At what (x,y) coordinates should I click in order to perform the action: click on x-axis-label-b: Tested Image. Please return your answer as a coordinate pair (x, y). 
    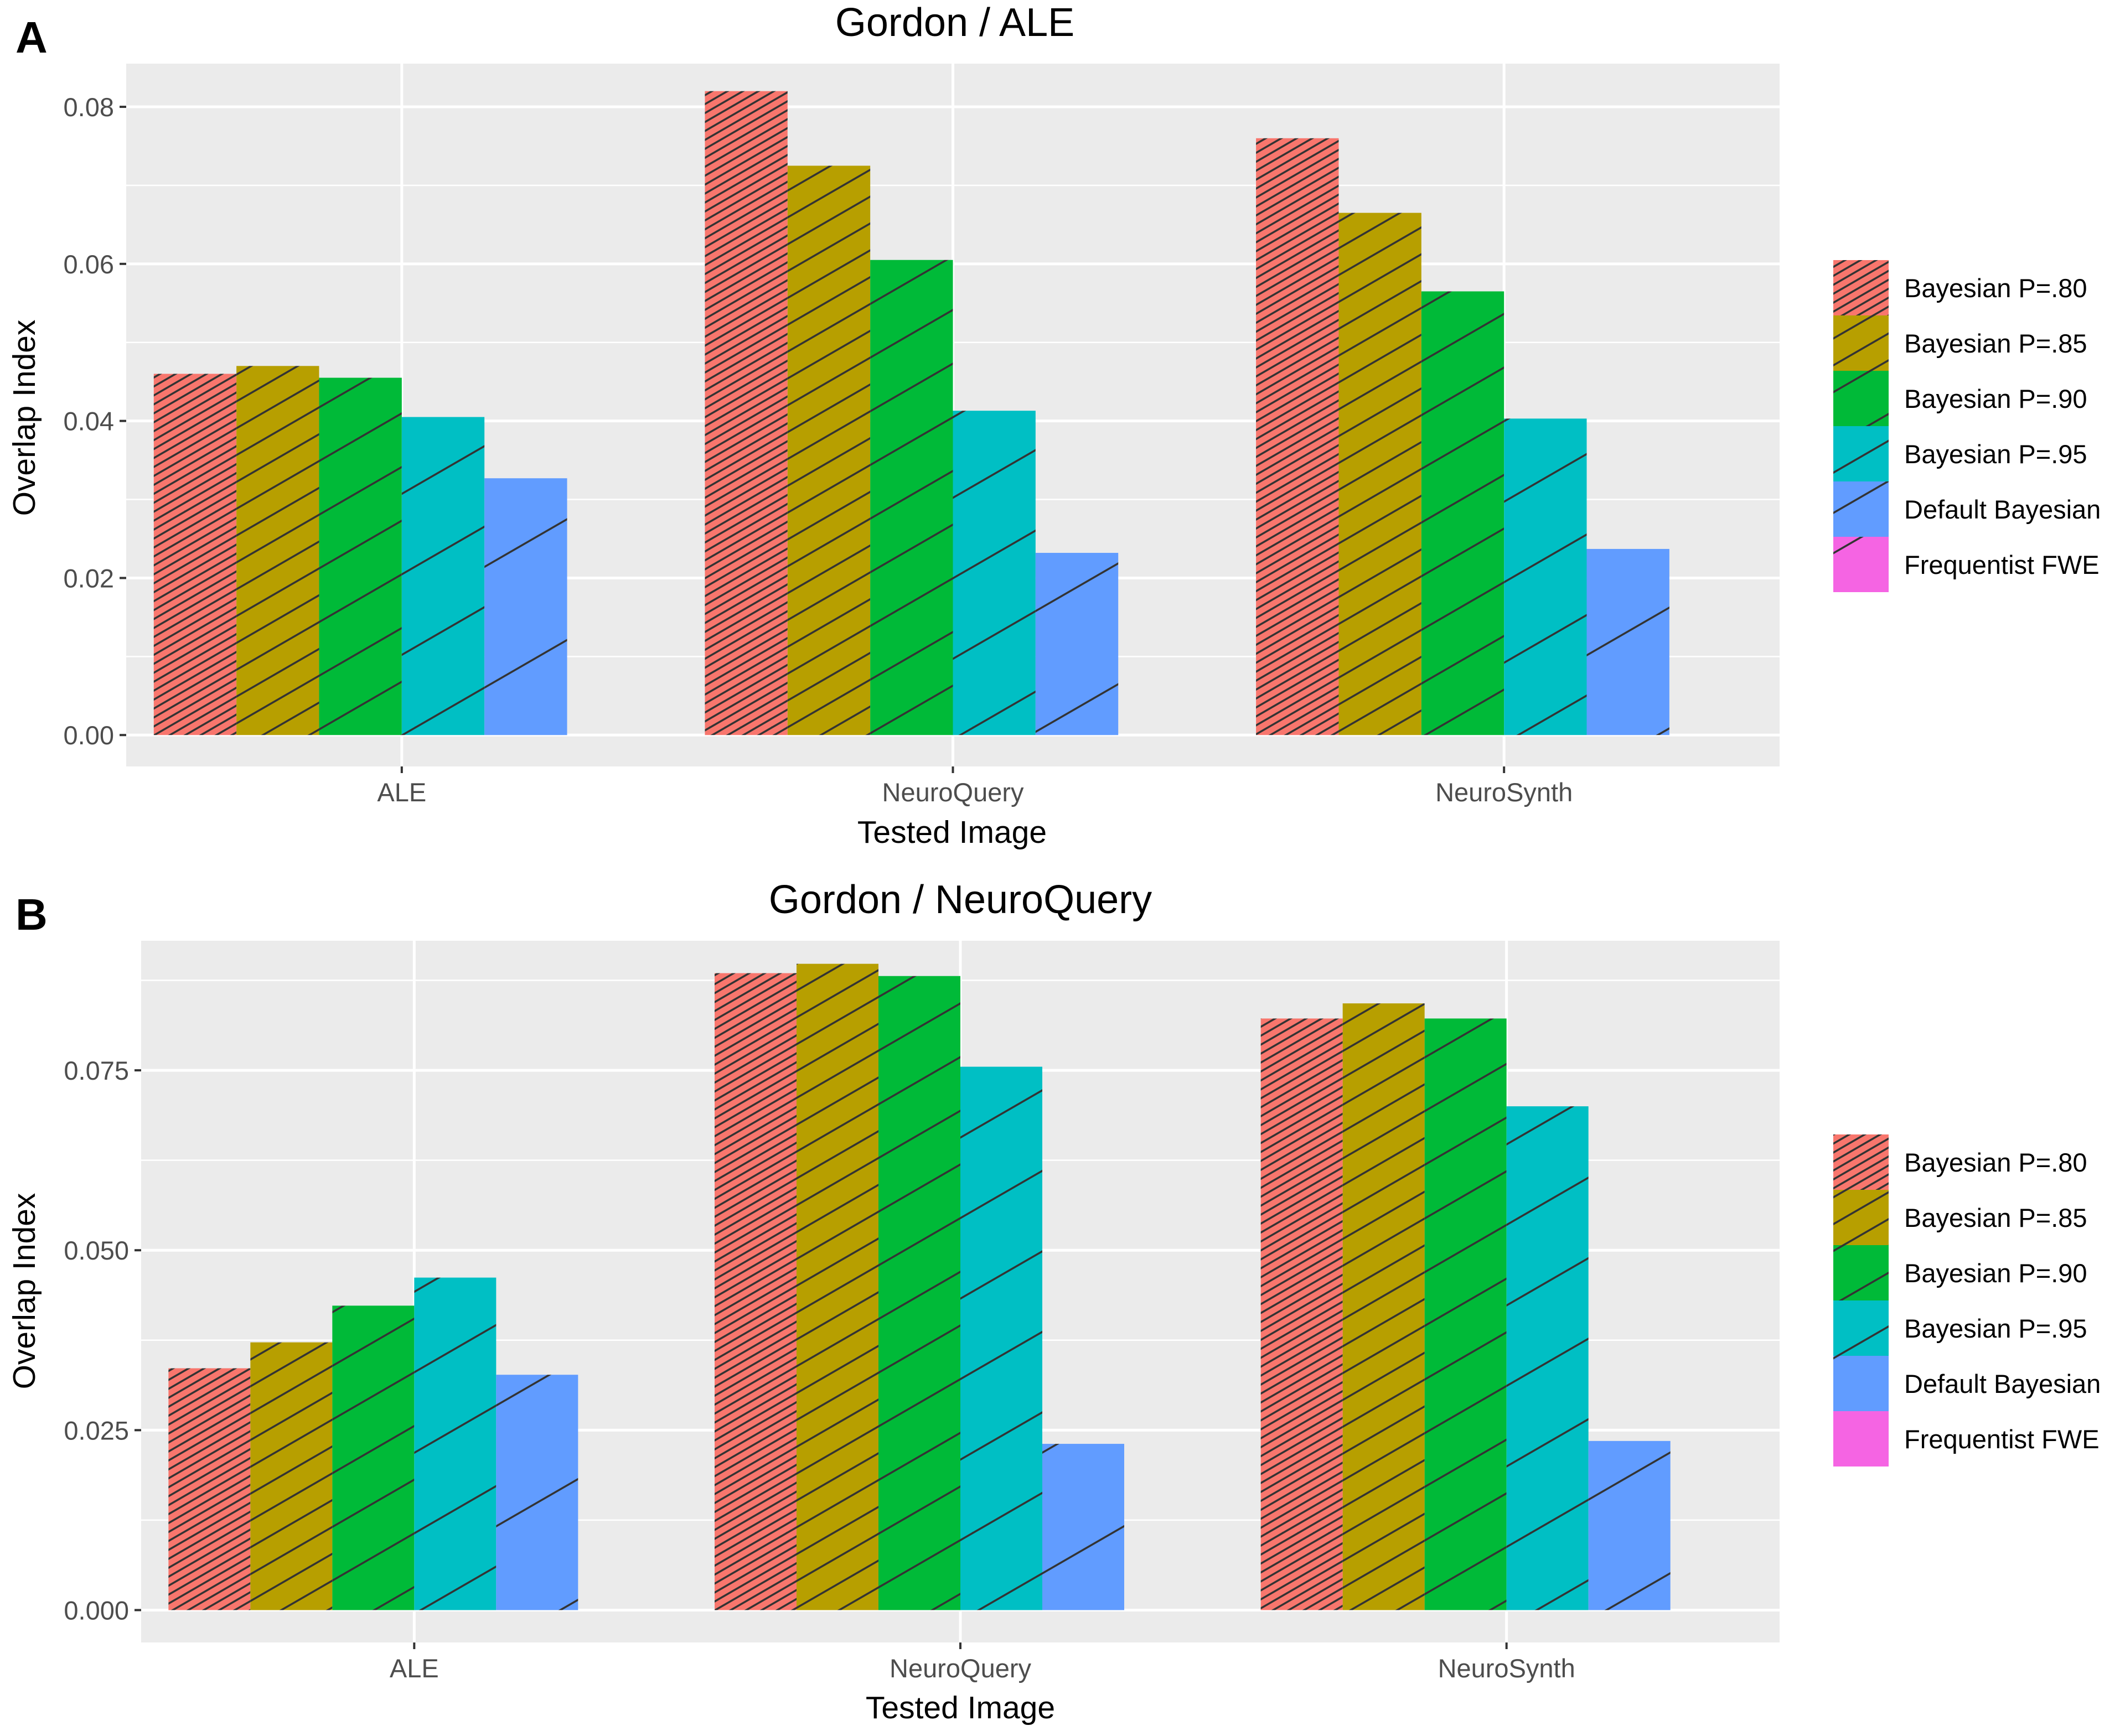
    Looking at the image, I should click on (960, 1707).